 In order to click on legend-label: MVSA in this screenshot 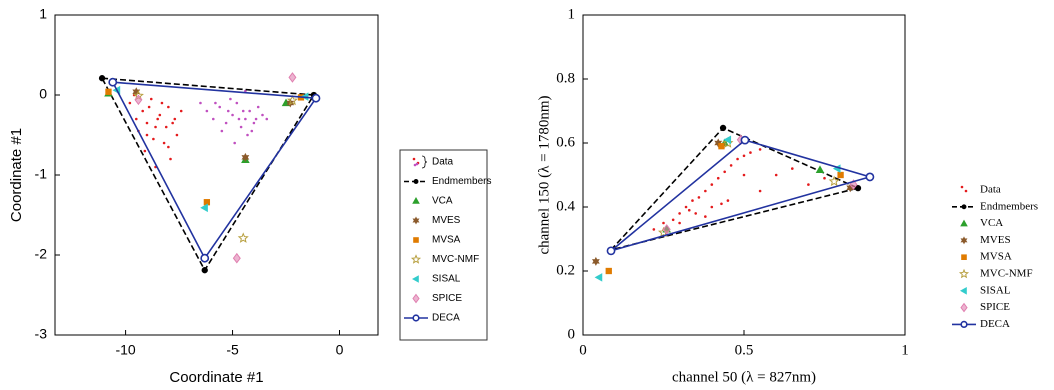, I will do `click(996, 257)`.